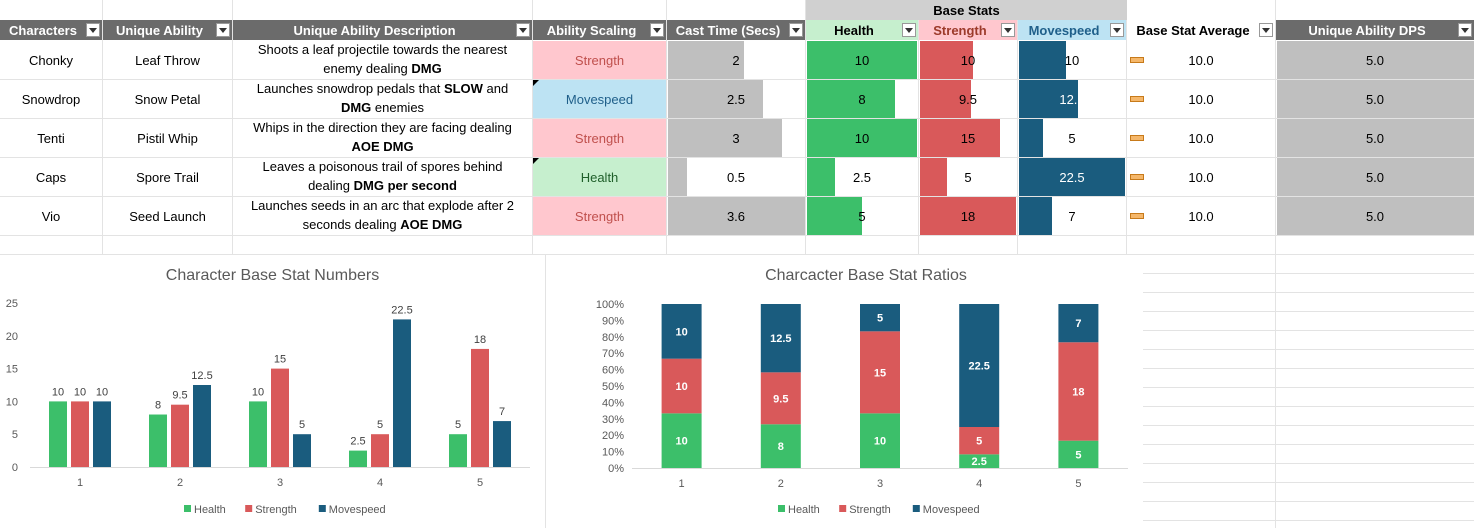 The image size is (1474, 528). What do you see at coordinates (968, 216) in the screenshot?
I see `cell-strength: 18` at bounding box center [968, 216].